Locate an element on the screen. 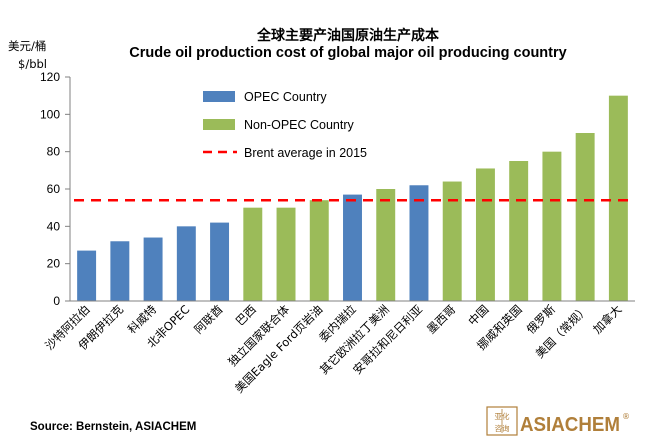  y-axis-label-cn: 美元/桶 is located at coordinates (27, 46).